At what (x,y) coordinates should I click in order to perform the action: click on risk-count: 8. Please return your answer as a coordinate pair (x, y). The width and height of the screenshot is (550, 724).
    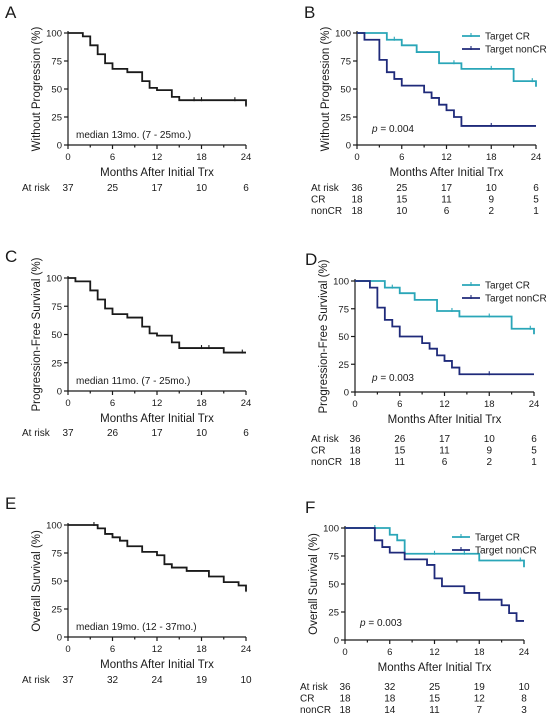
    Looking at the image, I should click on (524, 699).